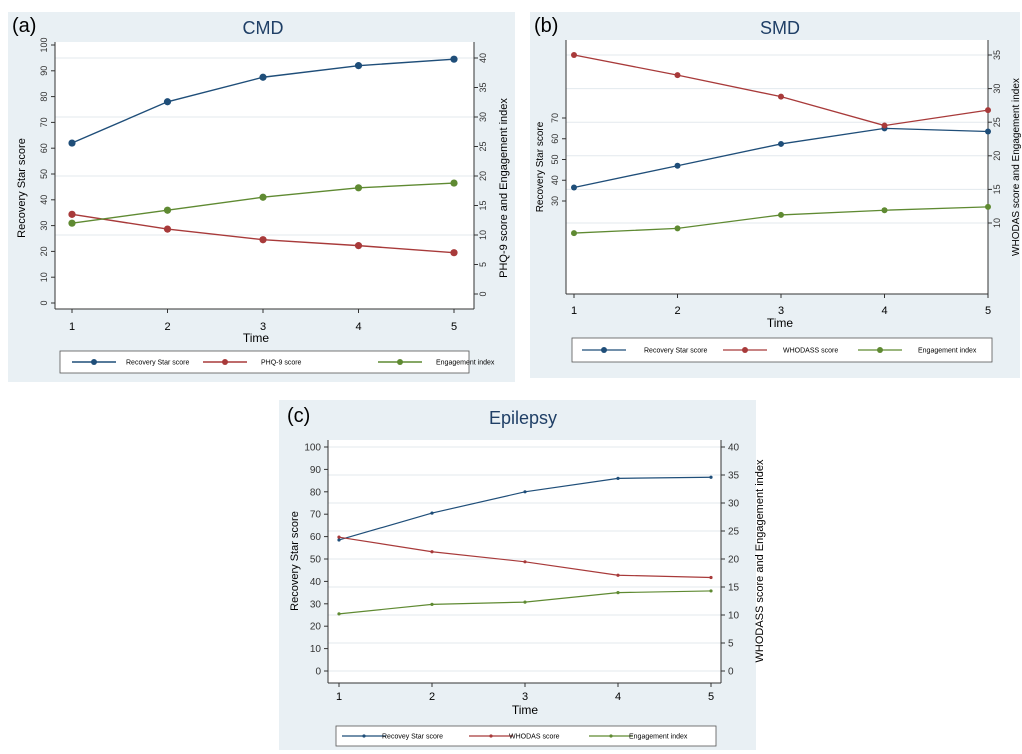  I want to click on right-axis-label: WHODAS score and Engagement index, so click(1016, 167).